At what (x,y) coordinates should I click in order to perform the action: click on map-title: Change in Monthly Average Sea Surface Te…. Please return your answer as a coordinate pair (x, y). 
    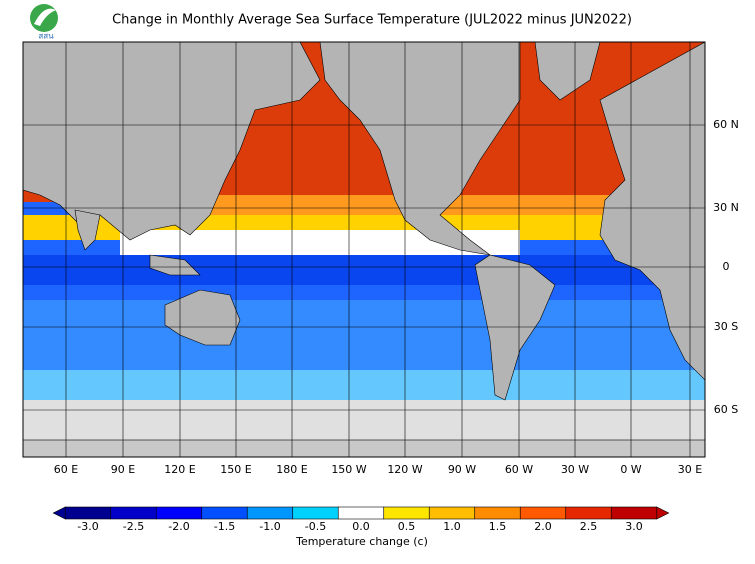
    Looking at the image, I should click on (372, 20).